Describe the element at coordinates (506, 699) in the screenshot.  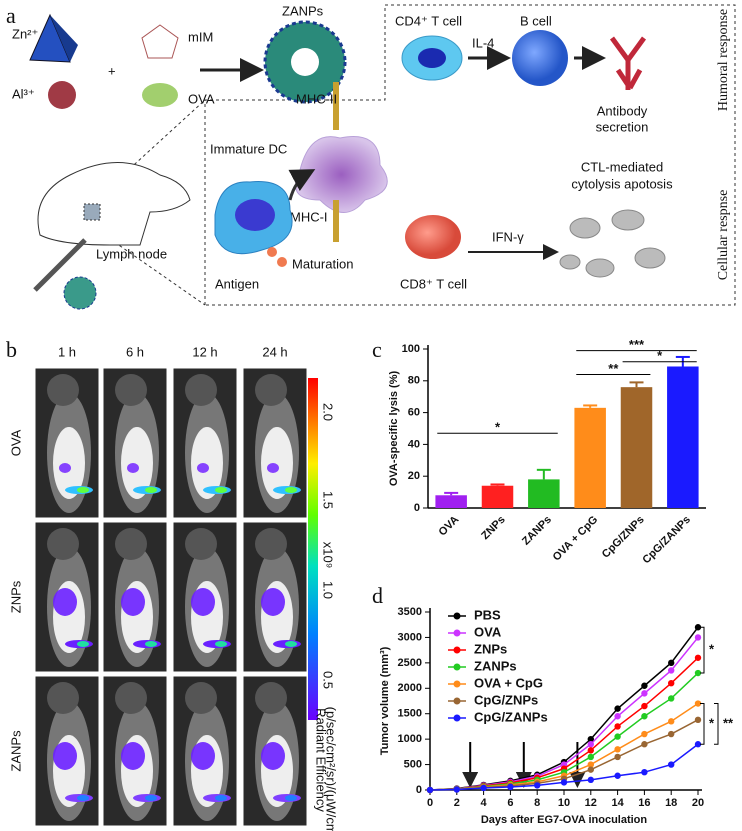
I see `legend-label: CpG/ZNPs` at that location.